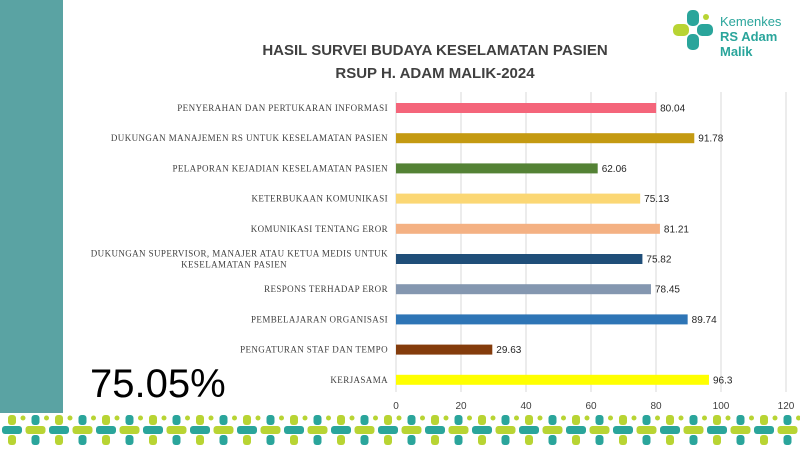 The image size is (800, 450). Describe the element at coordinates (751, 21) in the screenshot. I see `logo-line1: Kemenkes` at that location.